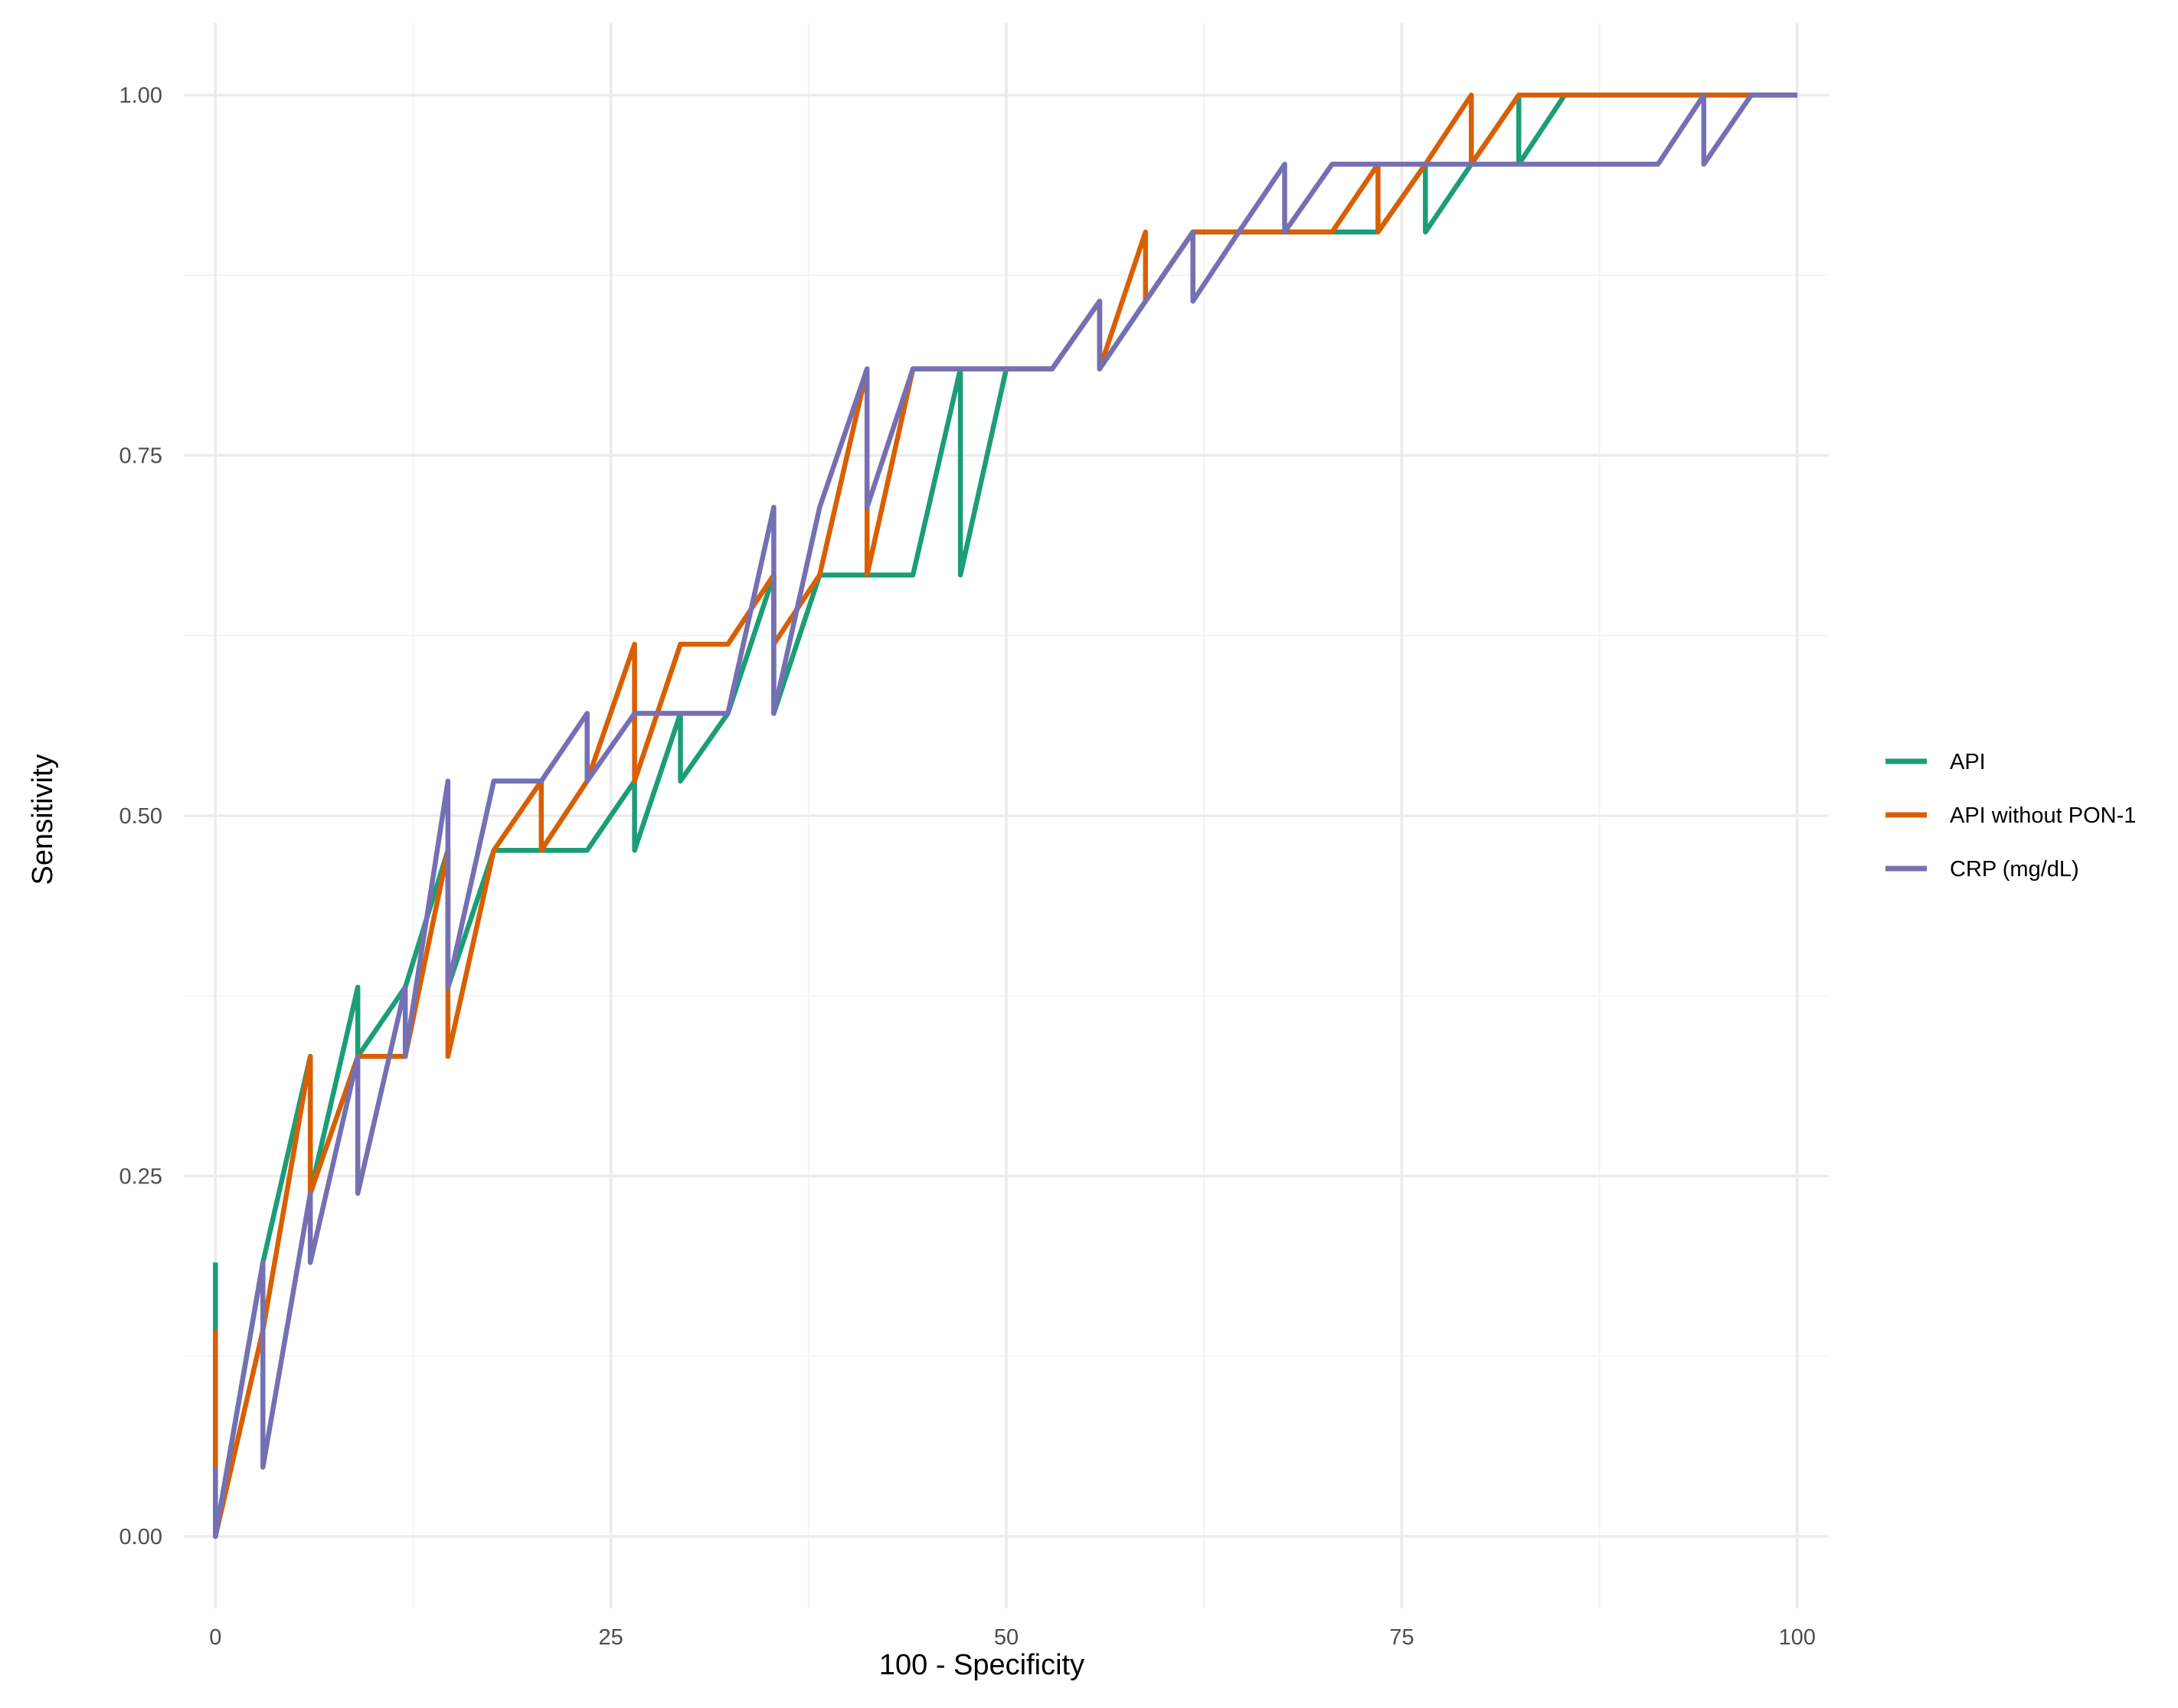 Image resolution: width=2178 pixels, height=1708 pixels. Describe the element at coordinates (43, 819) in the screenshot. I see `y-axis-title: Sensitivity` at that location.